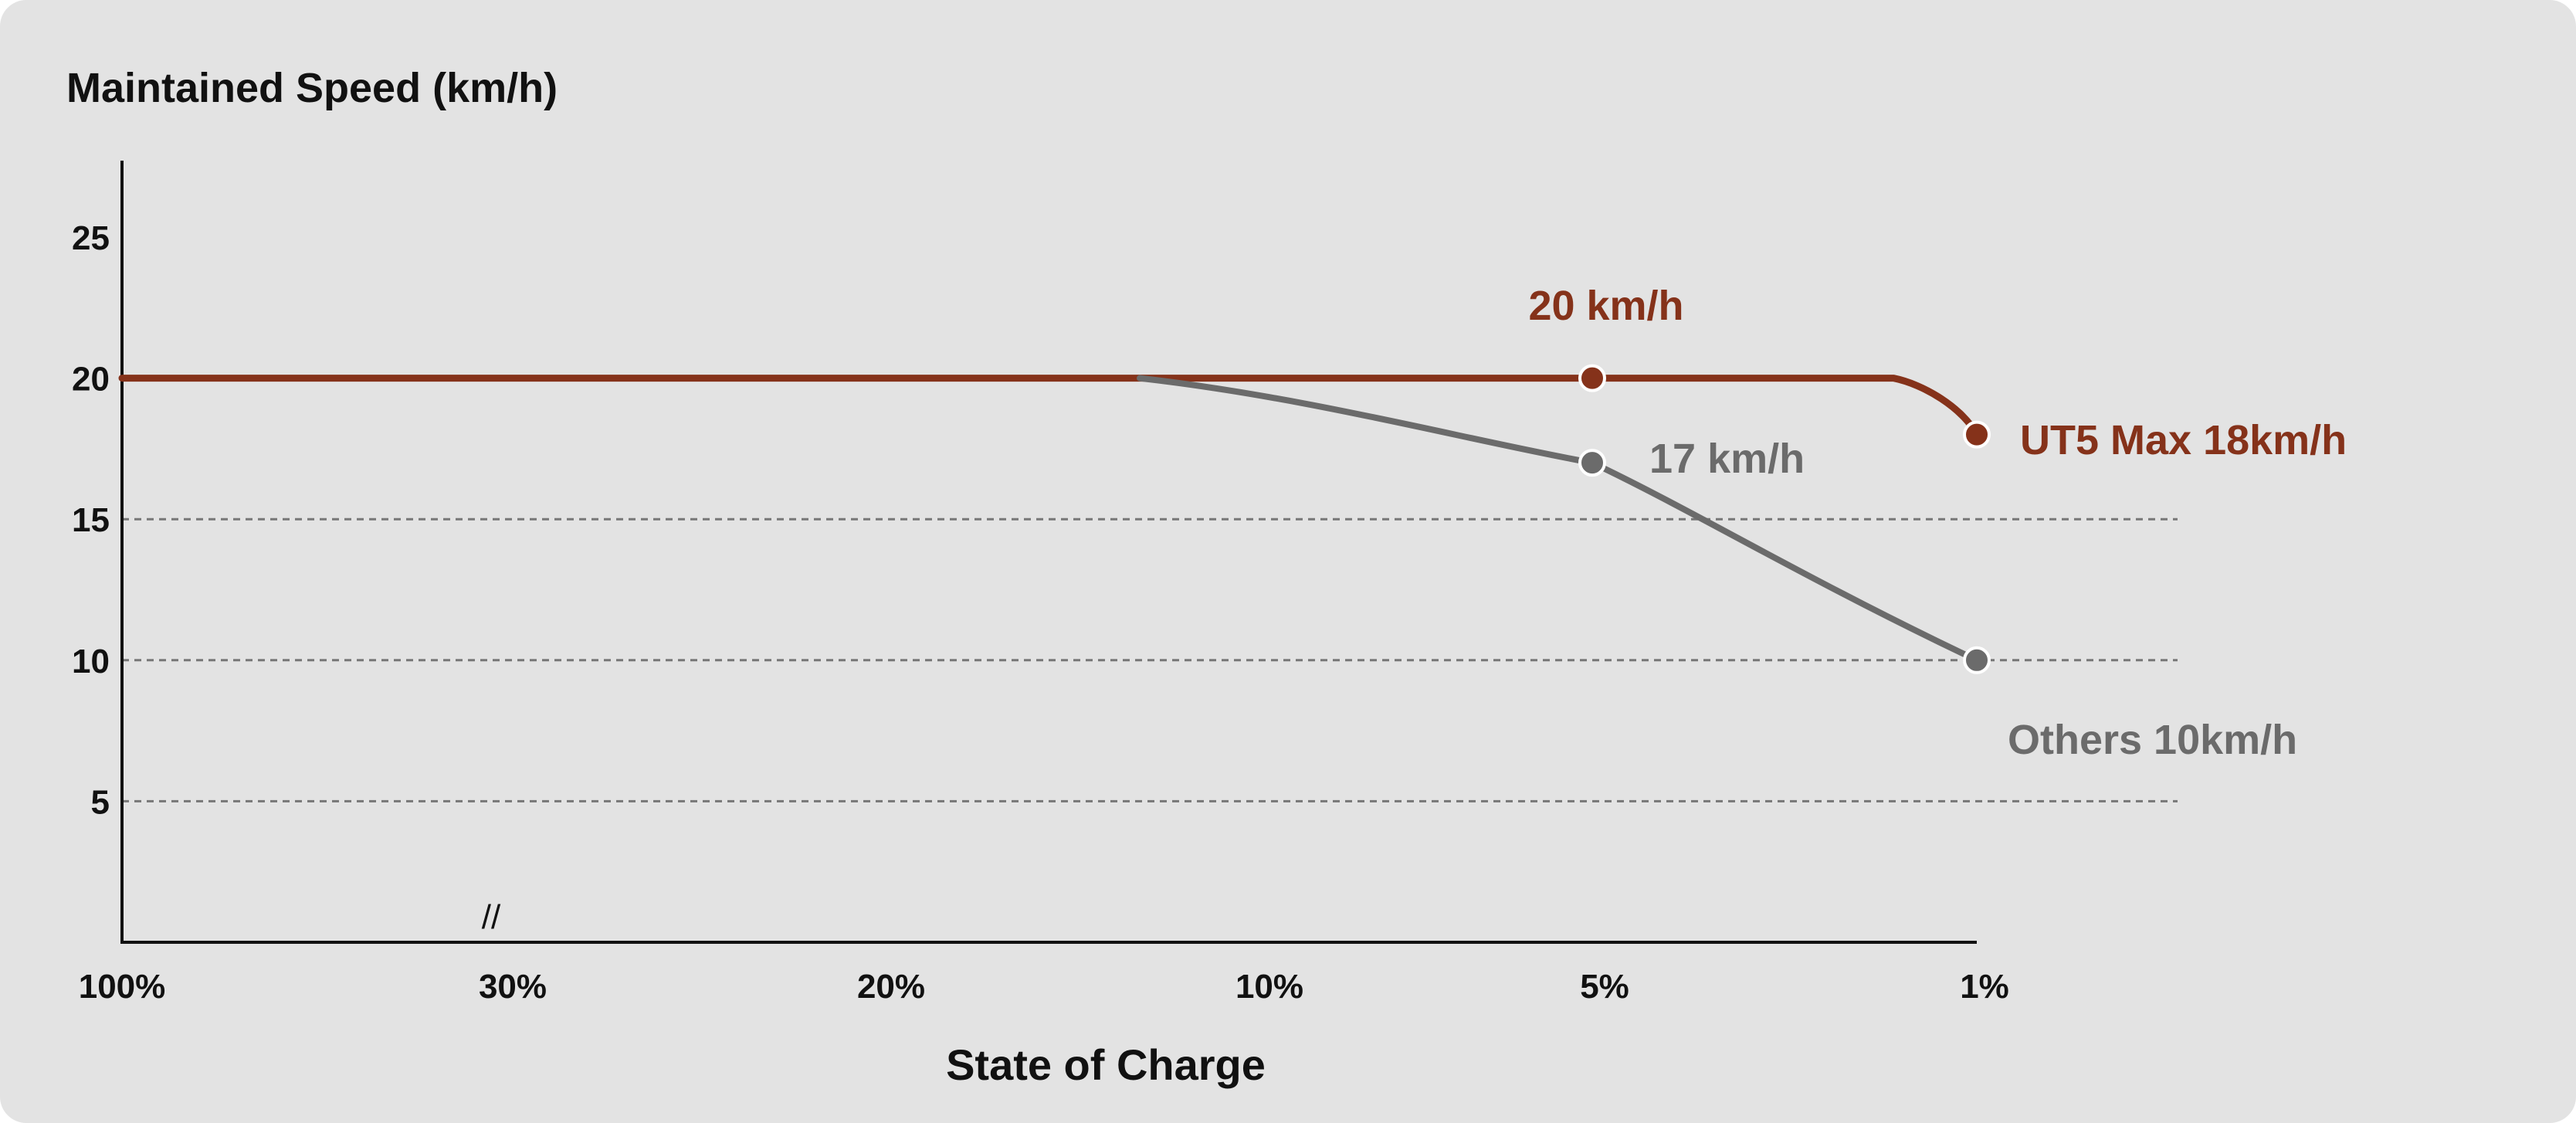 The height and width of the screenshot is (1123, 2576). What do you see at coordinates (312, 88) in the screenshot?
I see `chart-title: Maintained Speed (km/h)` at bounding box center [312, 88].